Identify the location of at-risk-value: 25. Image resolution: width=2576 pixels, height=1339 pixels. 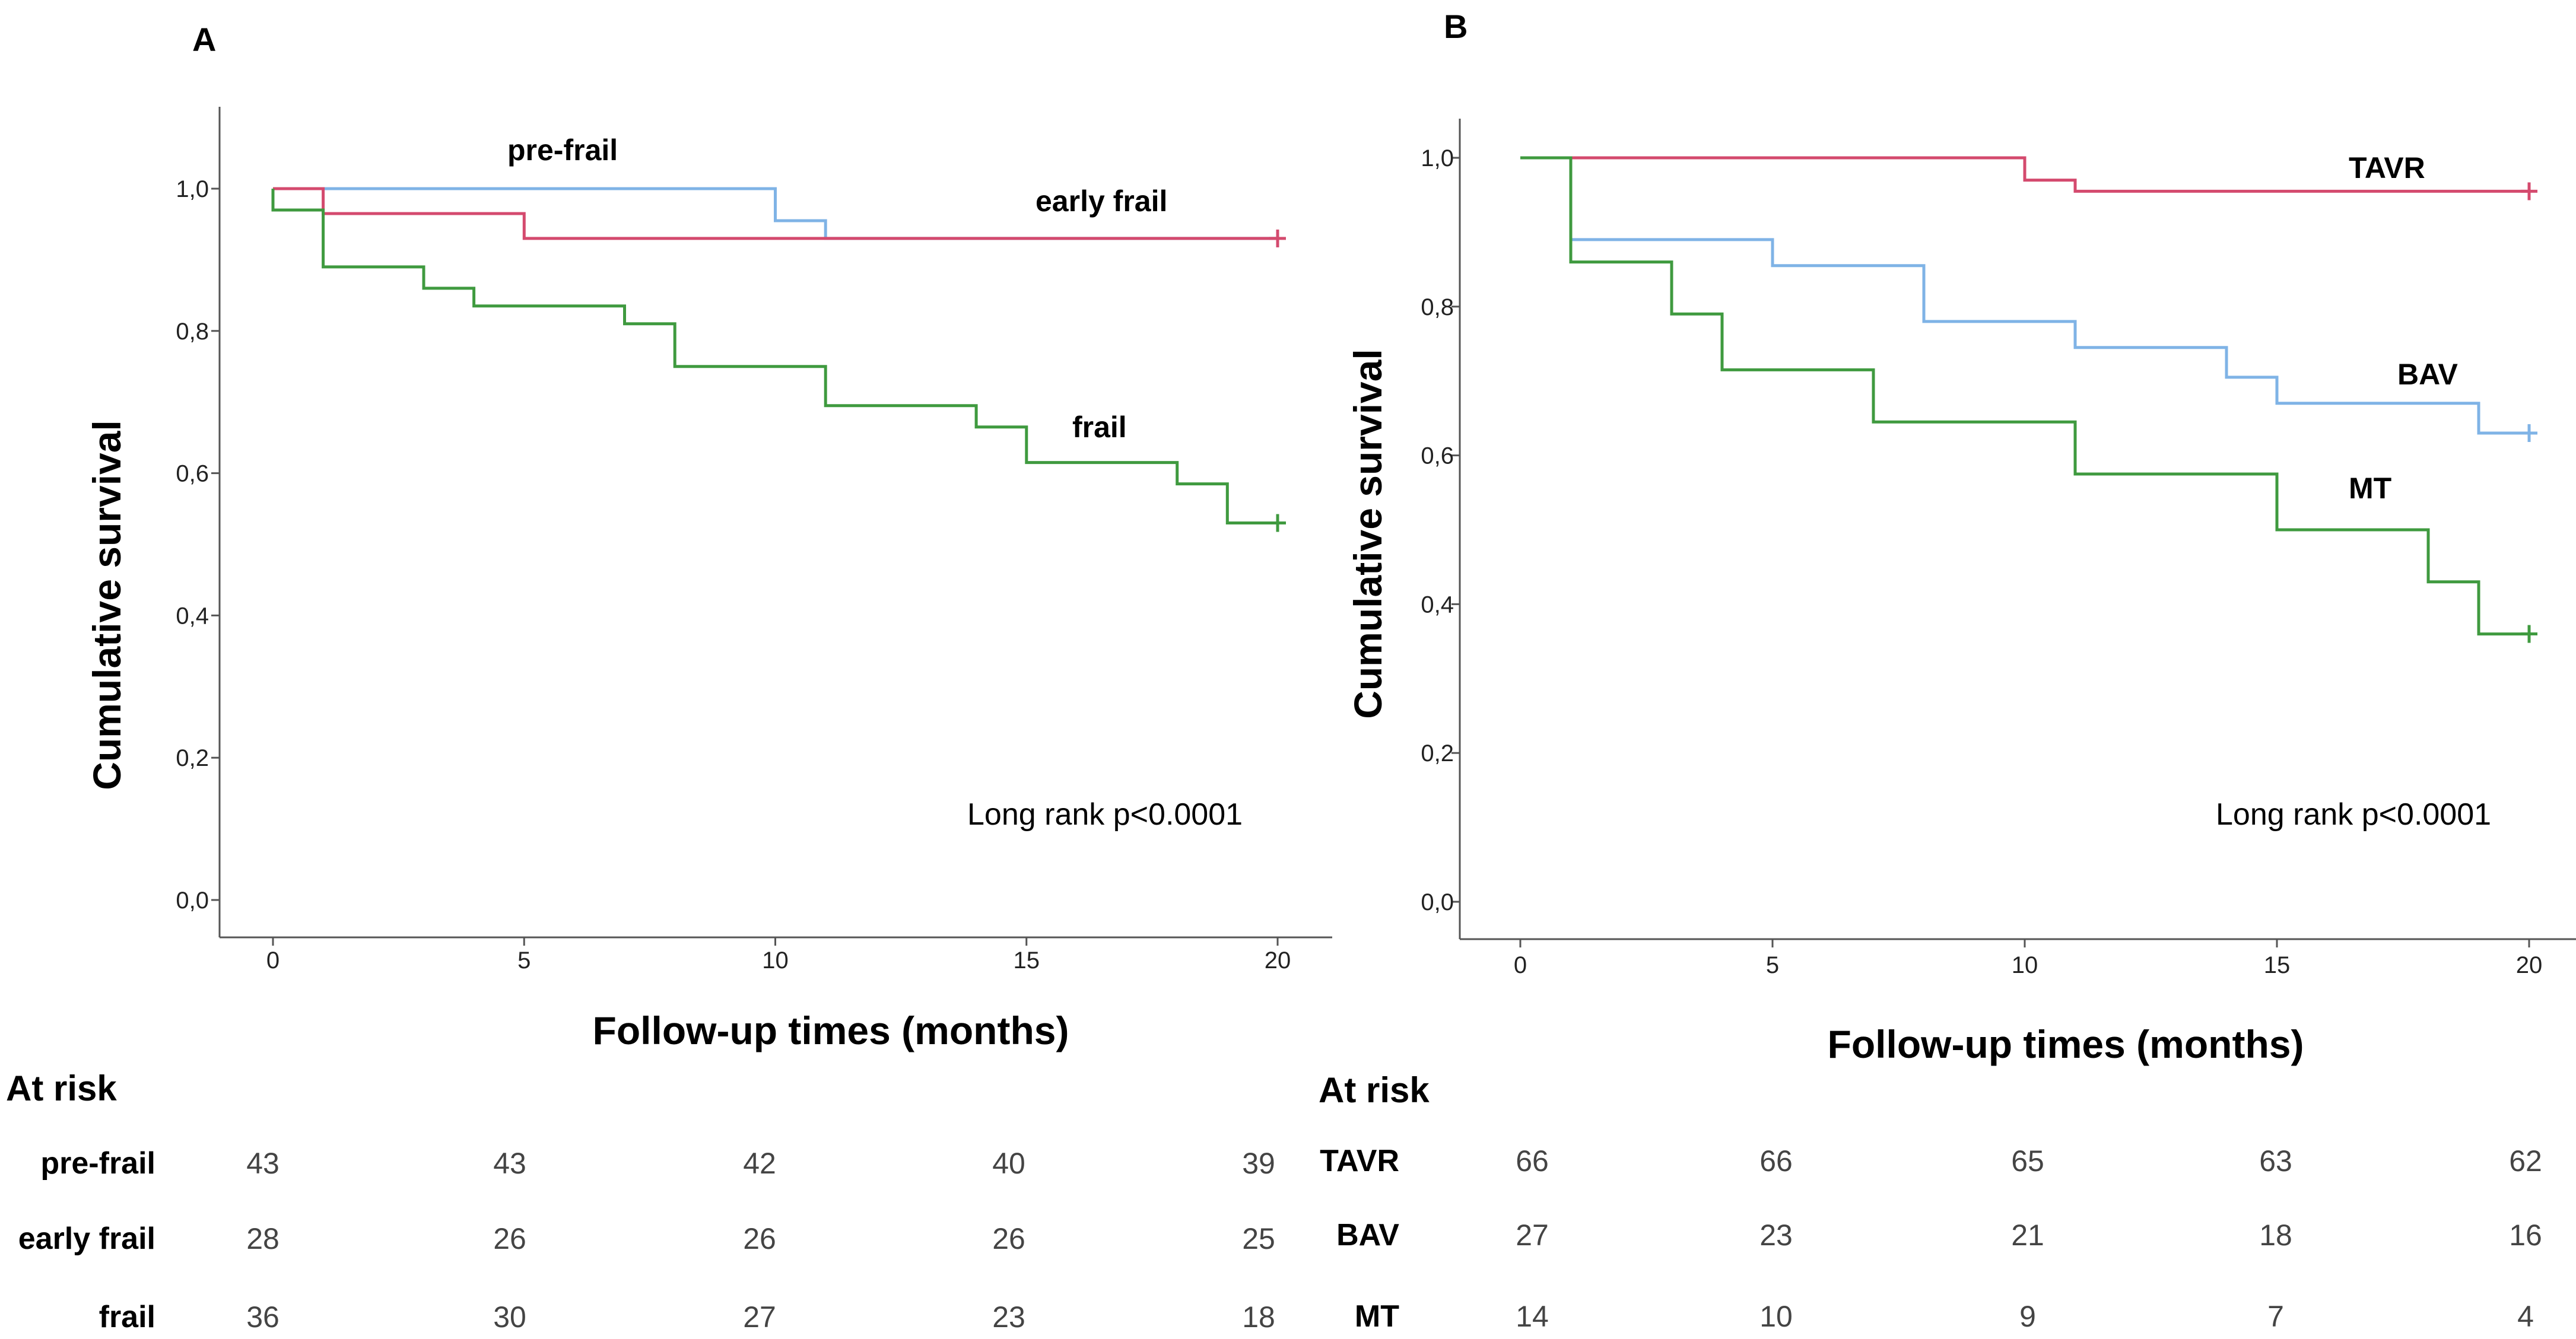
(1258, 1239).